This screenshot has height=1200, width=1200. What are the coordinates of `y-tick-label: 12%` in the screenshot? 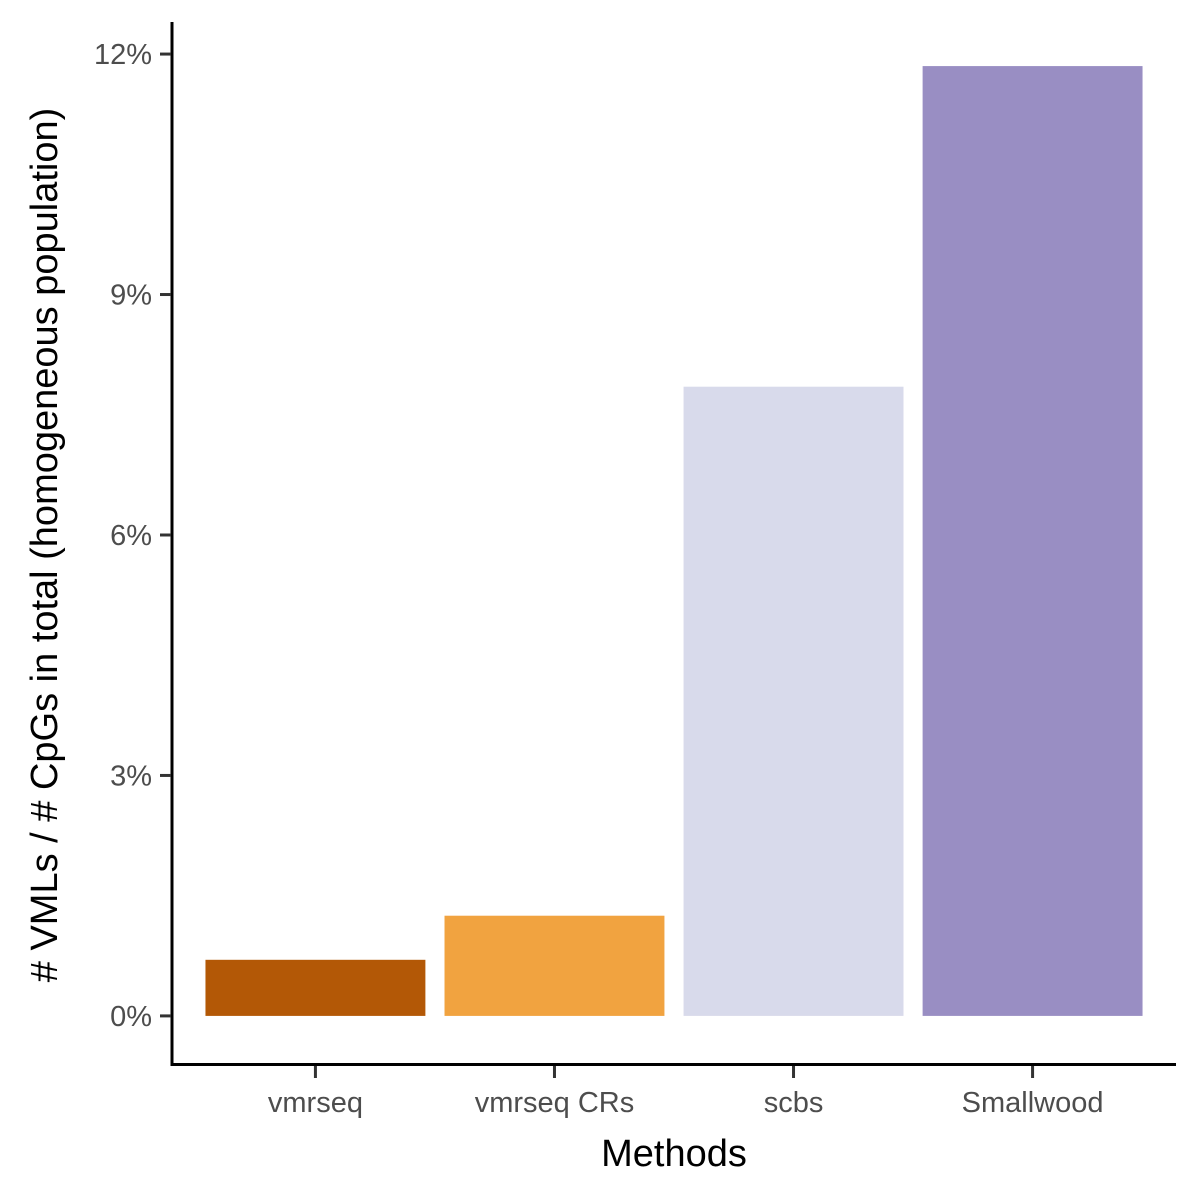 It's located at (123, 55).